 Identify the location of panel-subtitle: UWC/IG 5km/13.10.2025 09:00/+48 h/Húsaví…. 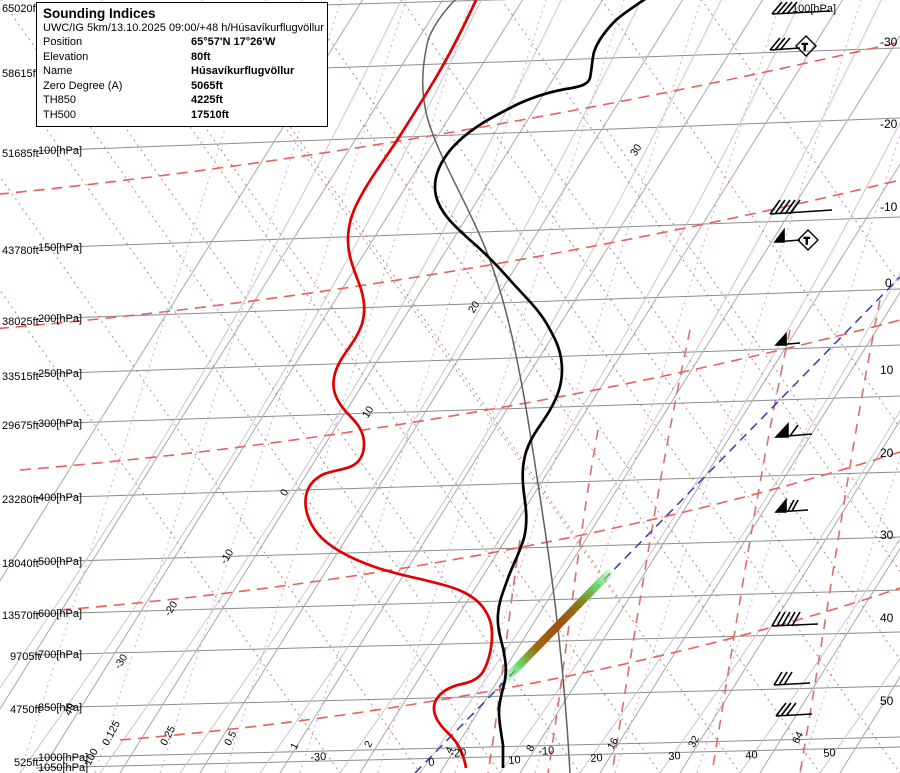
(183, 28).